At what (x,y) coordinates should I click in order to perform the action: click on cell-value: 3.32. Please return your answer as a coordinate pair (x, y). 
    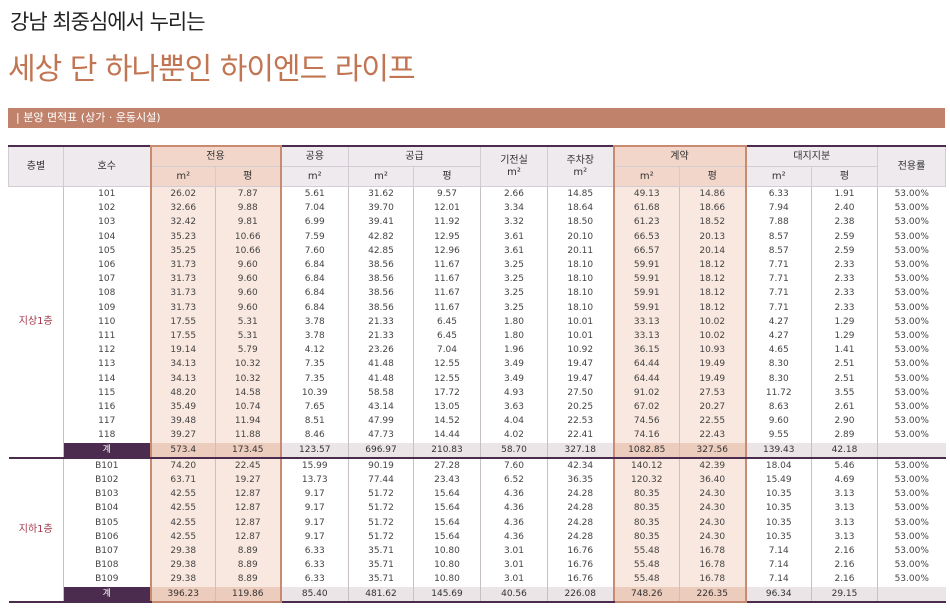
    Looking at the image, I should click on (514, 222).